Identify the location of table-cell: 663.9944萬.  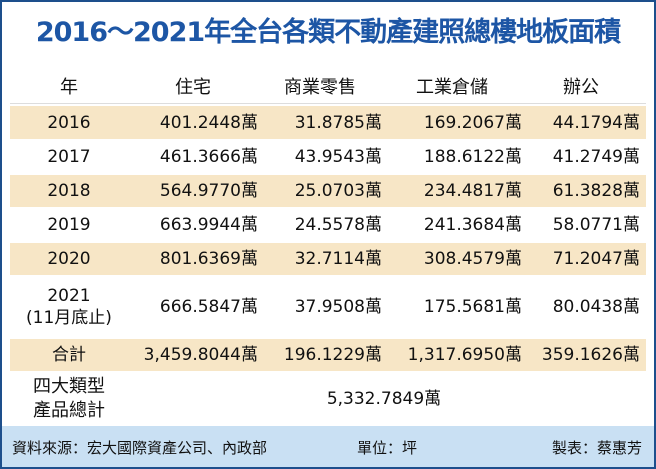
(208, 225).